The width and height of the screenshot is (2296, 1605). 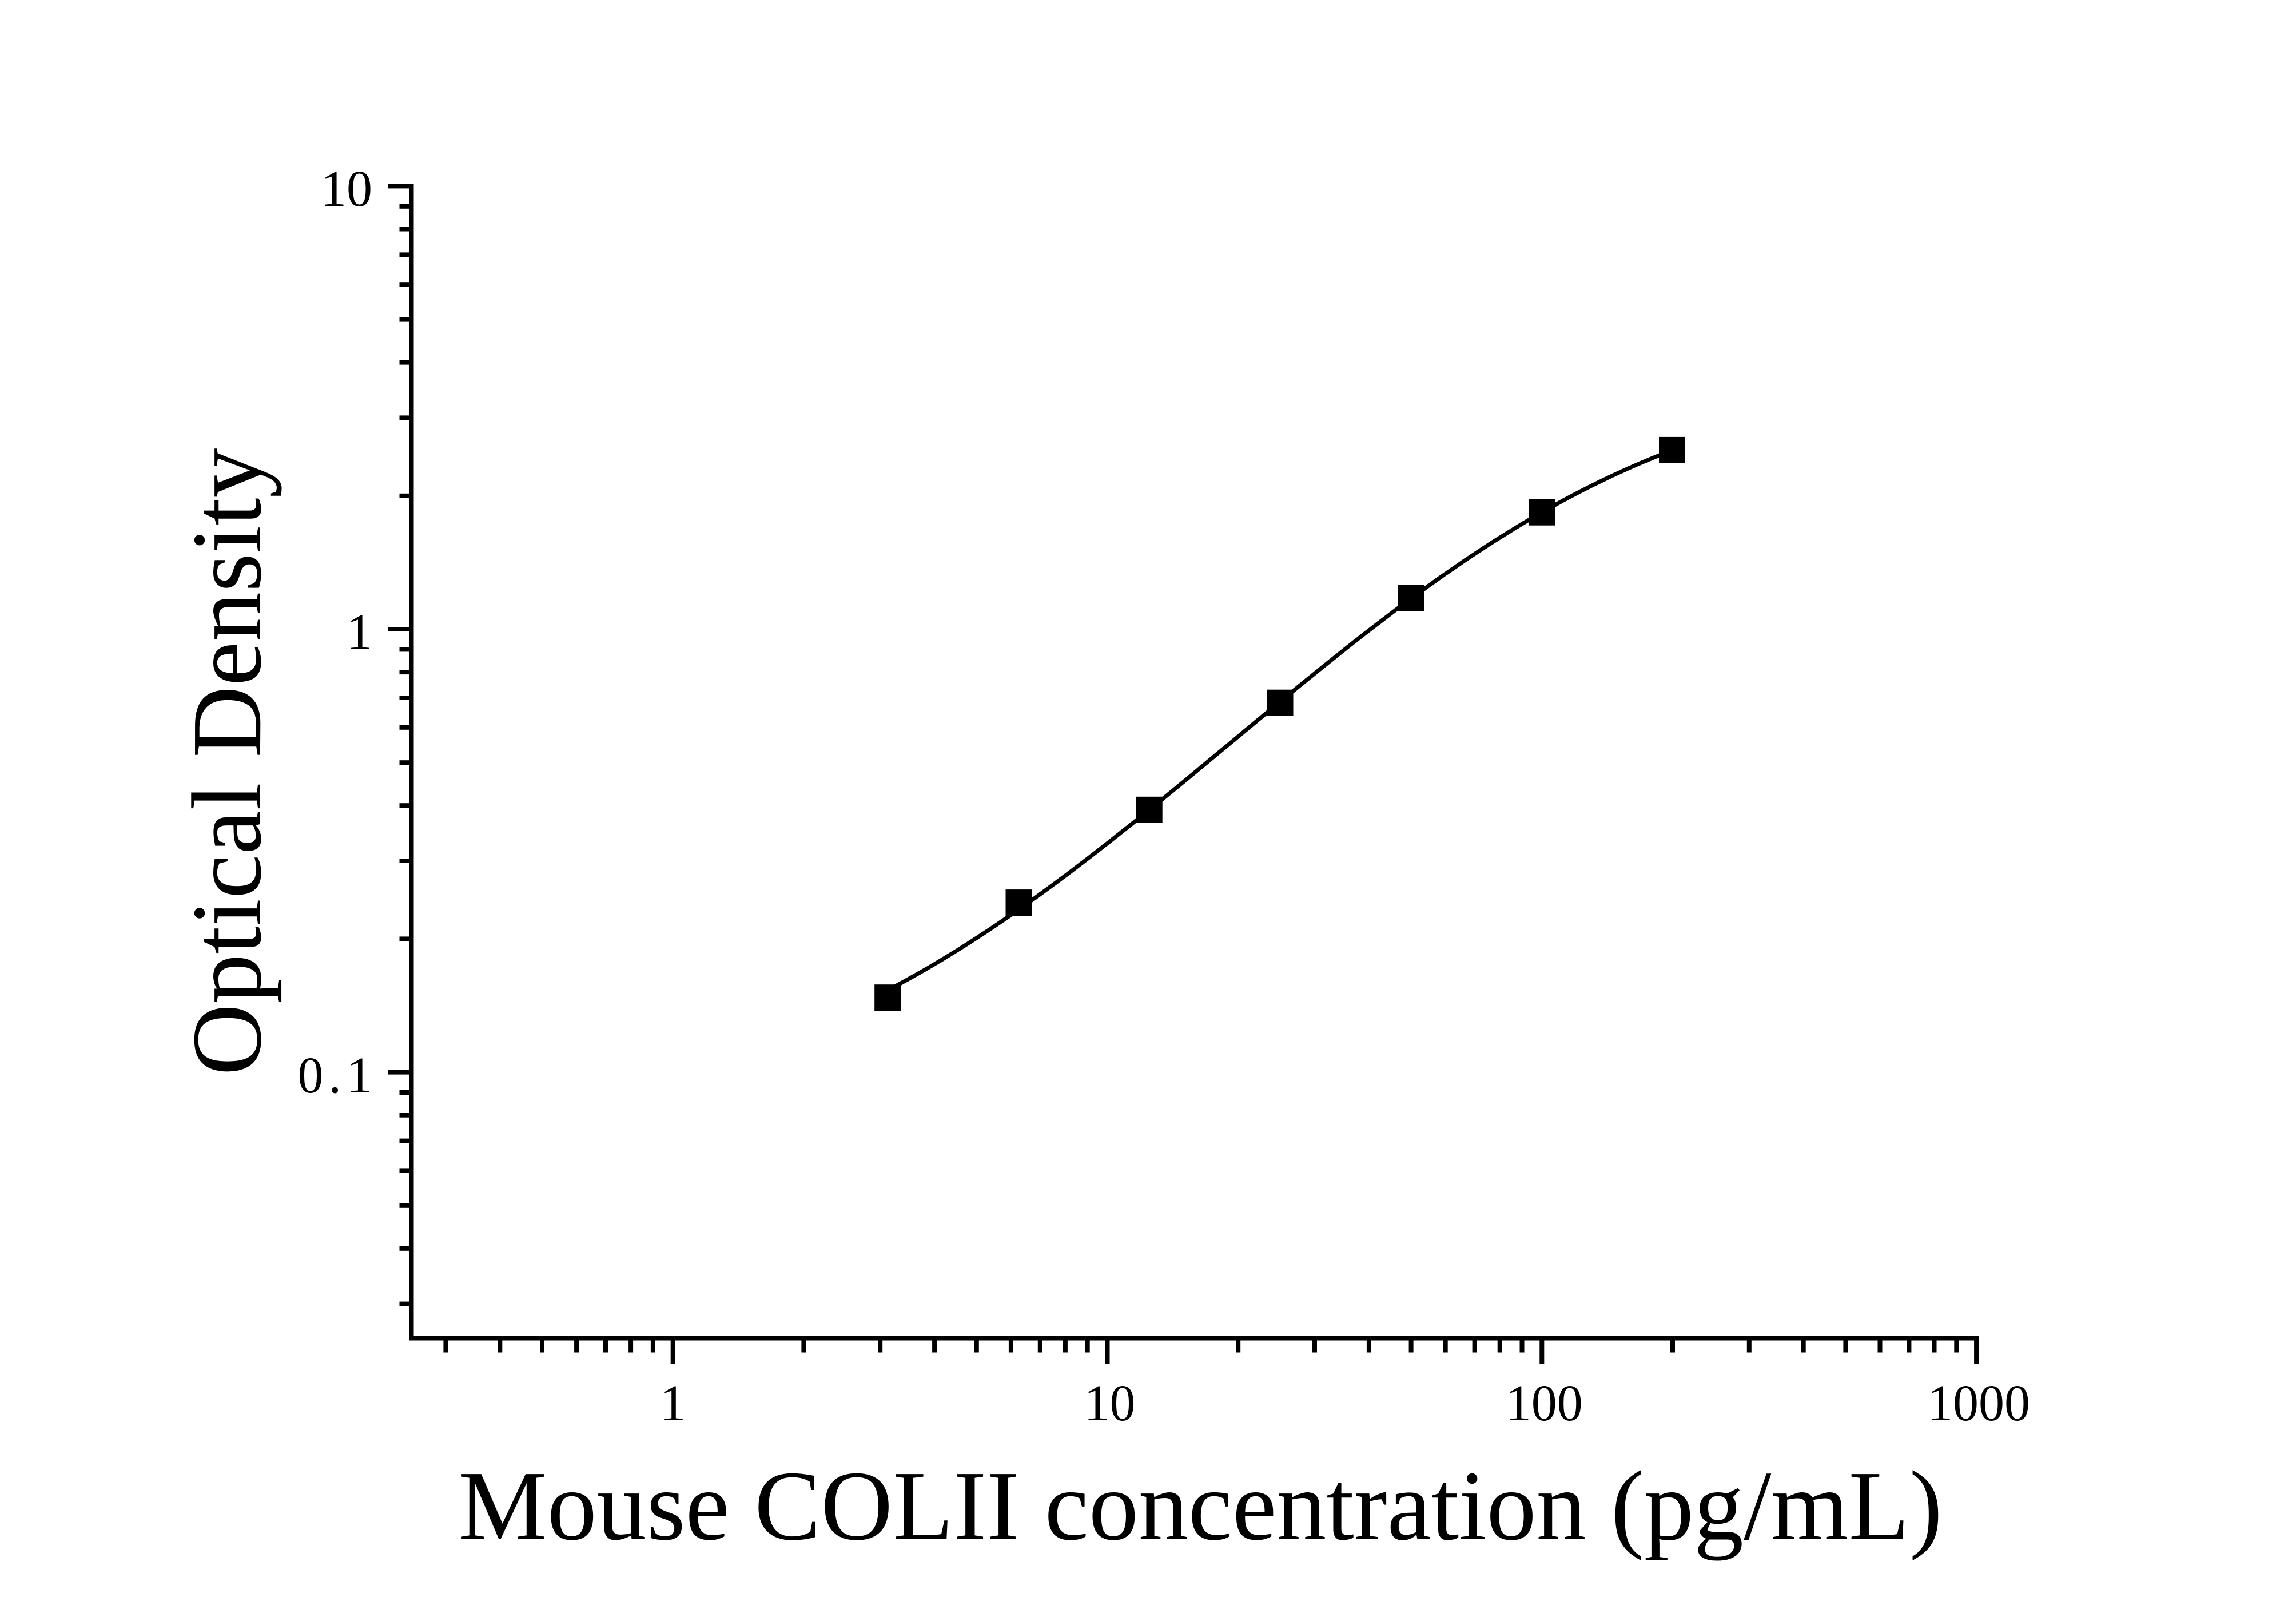 What do you see at coordinates (1544, 1403) in the screenshot?
I see `svg-text: 100` at bounding box center [1544, 1403].